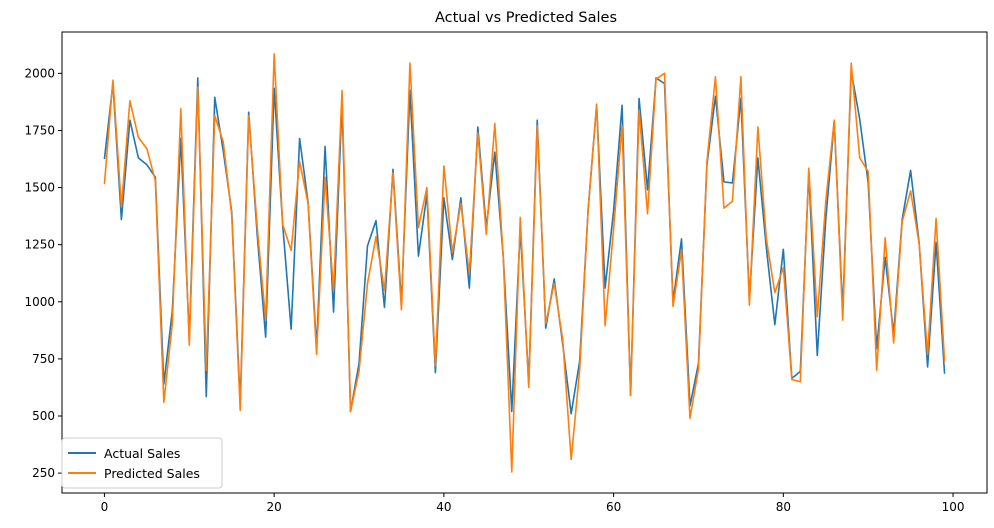 This screenshot has height=528, width=994. I want to click on legend-label-predicted: Predicted Sales, so click(152, 473).